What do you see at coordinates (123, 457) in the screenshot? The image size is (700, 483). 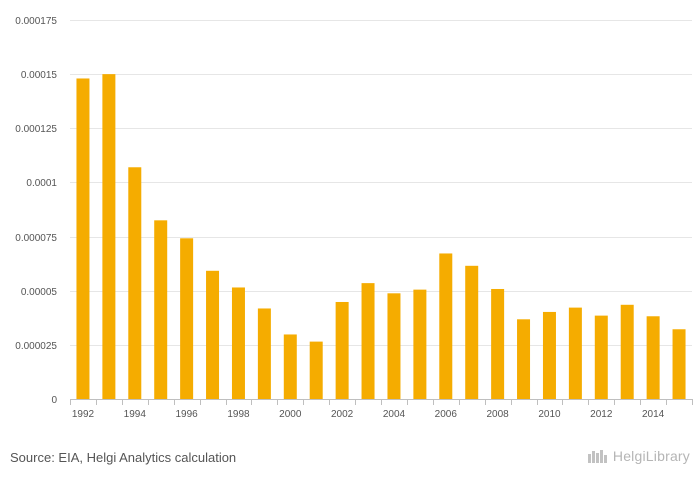 I see `source-note: Source: EIA, Helgi Analytics calculation` at bounding box center [123, 457].